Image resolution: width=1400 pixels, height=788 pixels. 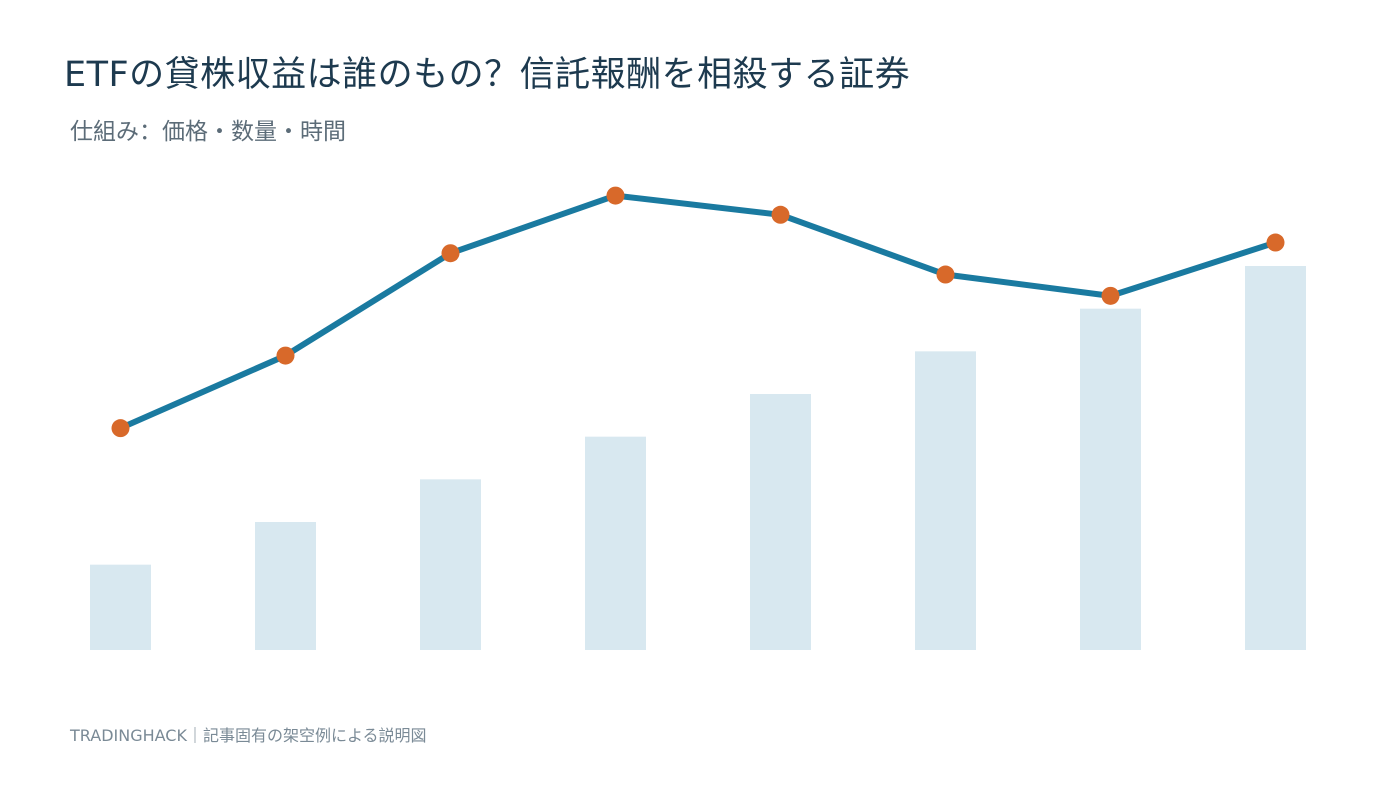 I want to click on chart-subtitle: 仕組み：価格・数量・時間, so click(x=208, y=132).